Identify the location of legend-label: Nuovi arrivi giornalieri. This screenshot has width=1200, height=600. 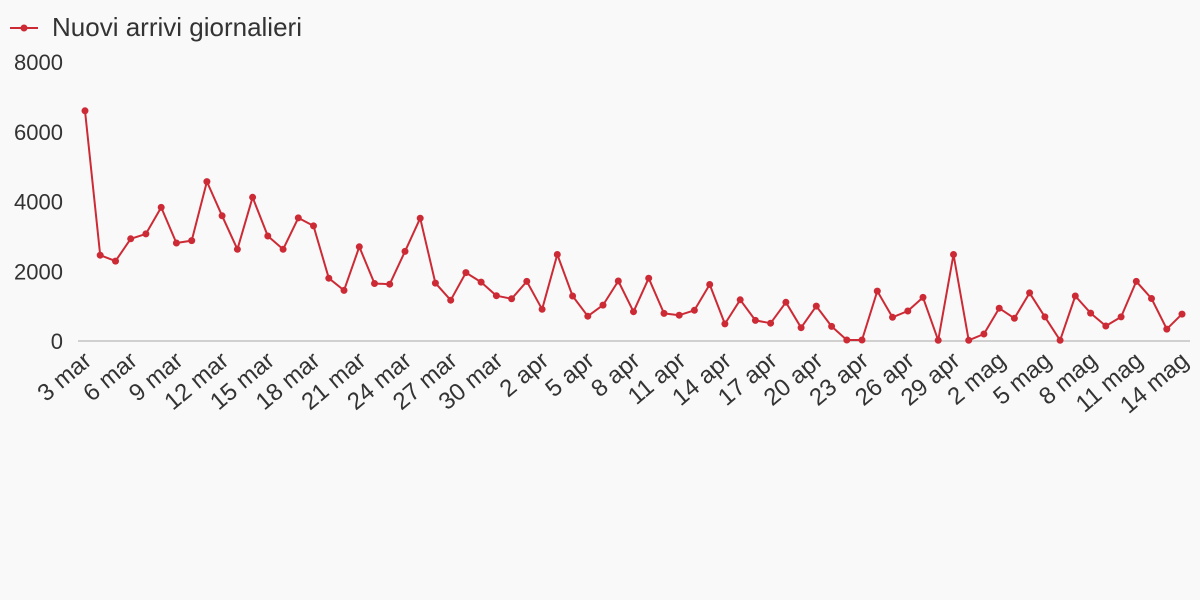
(177, 27).